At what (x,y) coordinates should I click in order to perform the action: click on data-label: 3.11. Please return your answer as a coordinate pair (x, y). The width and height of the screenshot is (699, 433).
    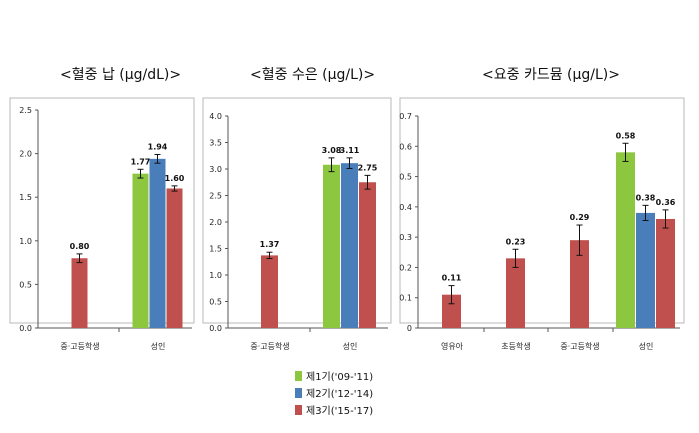
    Looking at the image, I should click on (350, 150).